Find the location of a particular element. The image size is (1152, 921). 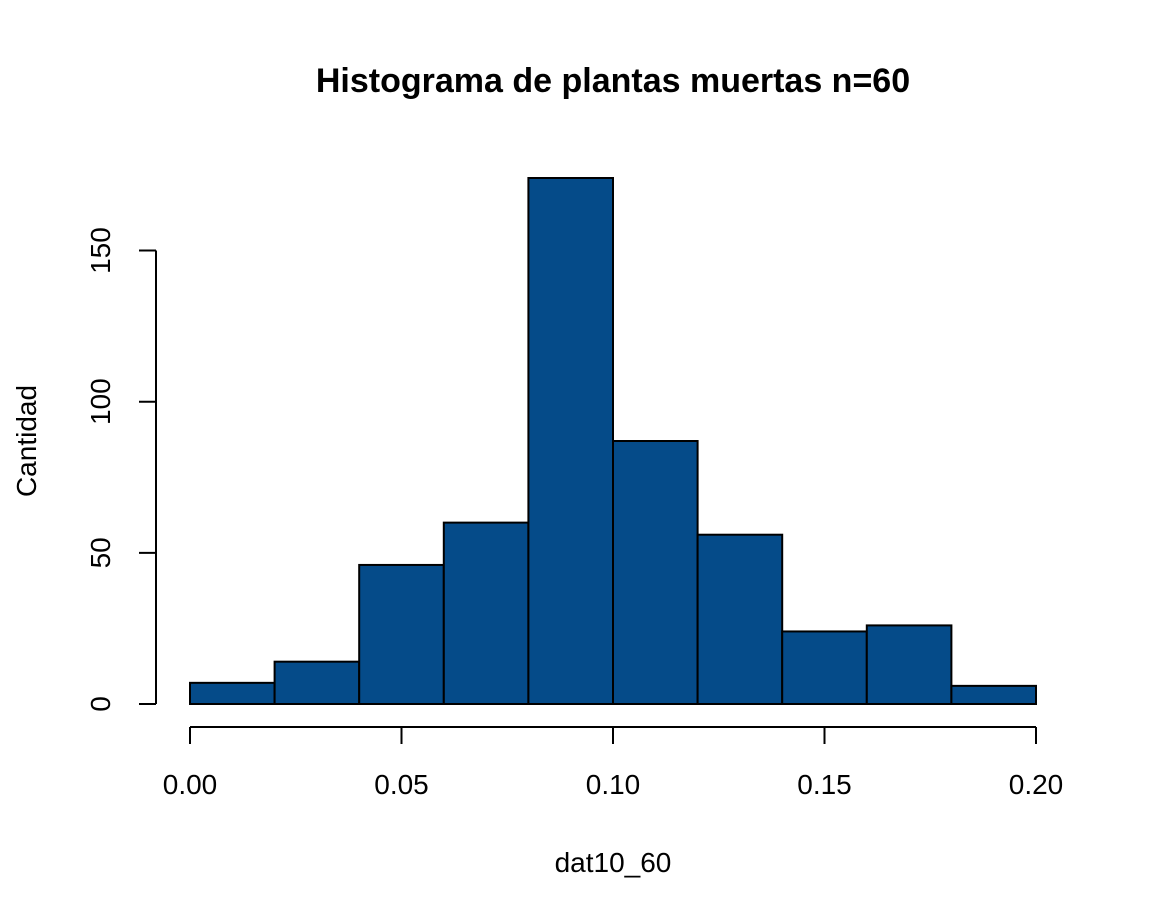

x-axis-label: dat10_60 is located at coordinates (613, 862).